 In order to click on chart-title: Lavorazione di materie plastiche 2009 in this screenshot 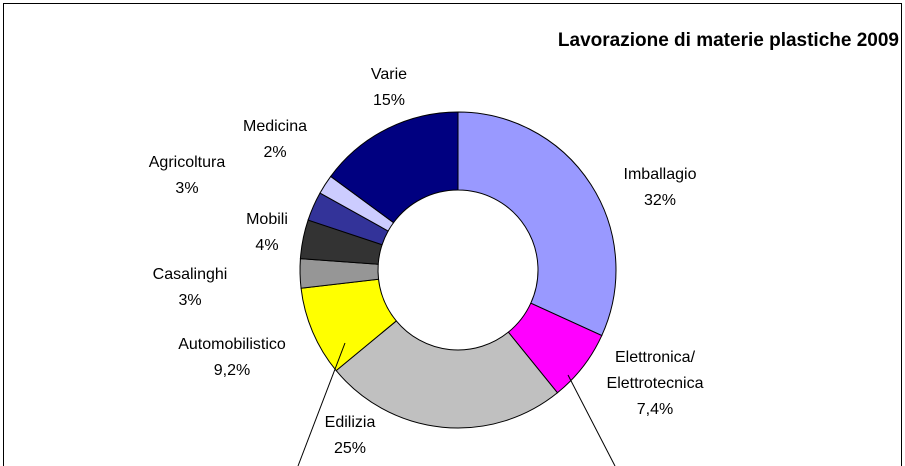, I will do `click(728, 40)`.